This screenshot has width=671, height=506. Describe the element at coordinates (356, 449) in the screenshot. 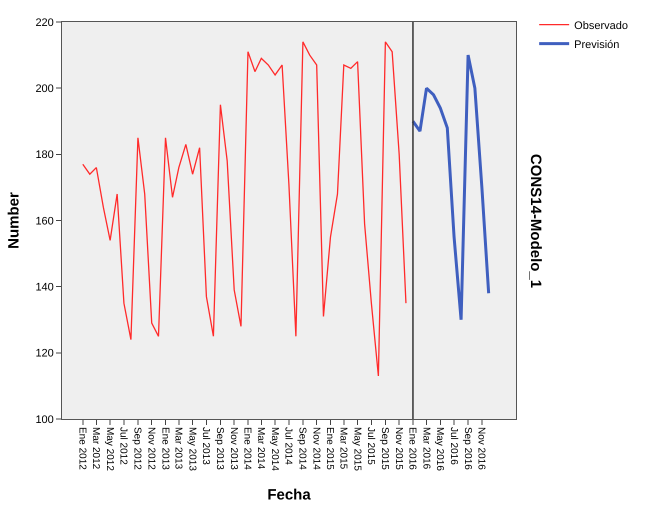

I see `x-tick-label: May 2015` at that location.